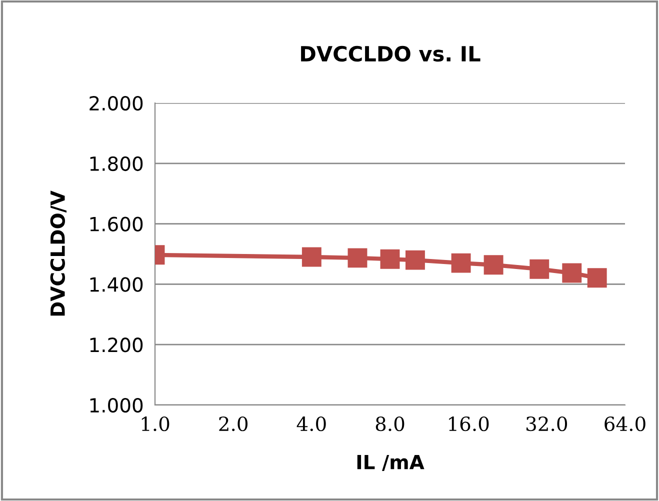  What do you see at coordinates (390, 462) in the screenshot?
I see `x-axis-title: IL /mA` at bounding box center [390, 462].